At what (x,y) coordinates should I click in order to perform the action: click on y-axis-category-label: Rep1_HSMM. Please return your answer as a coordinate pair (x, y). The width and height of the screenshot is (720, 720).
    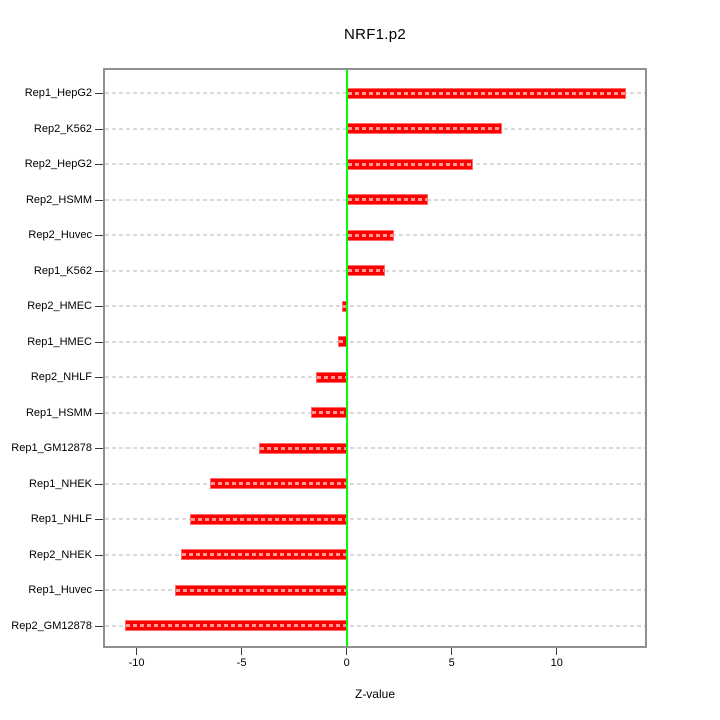
    Looking at the image, I should click on (58, 412).